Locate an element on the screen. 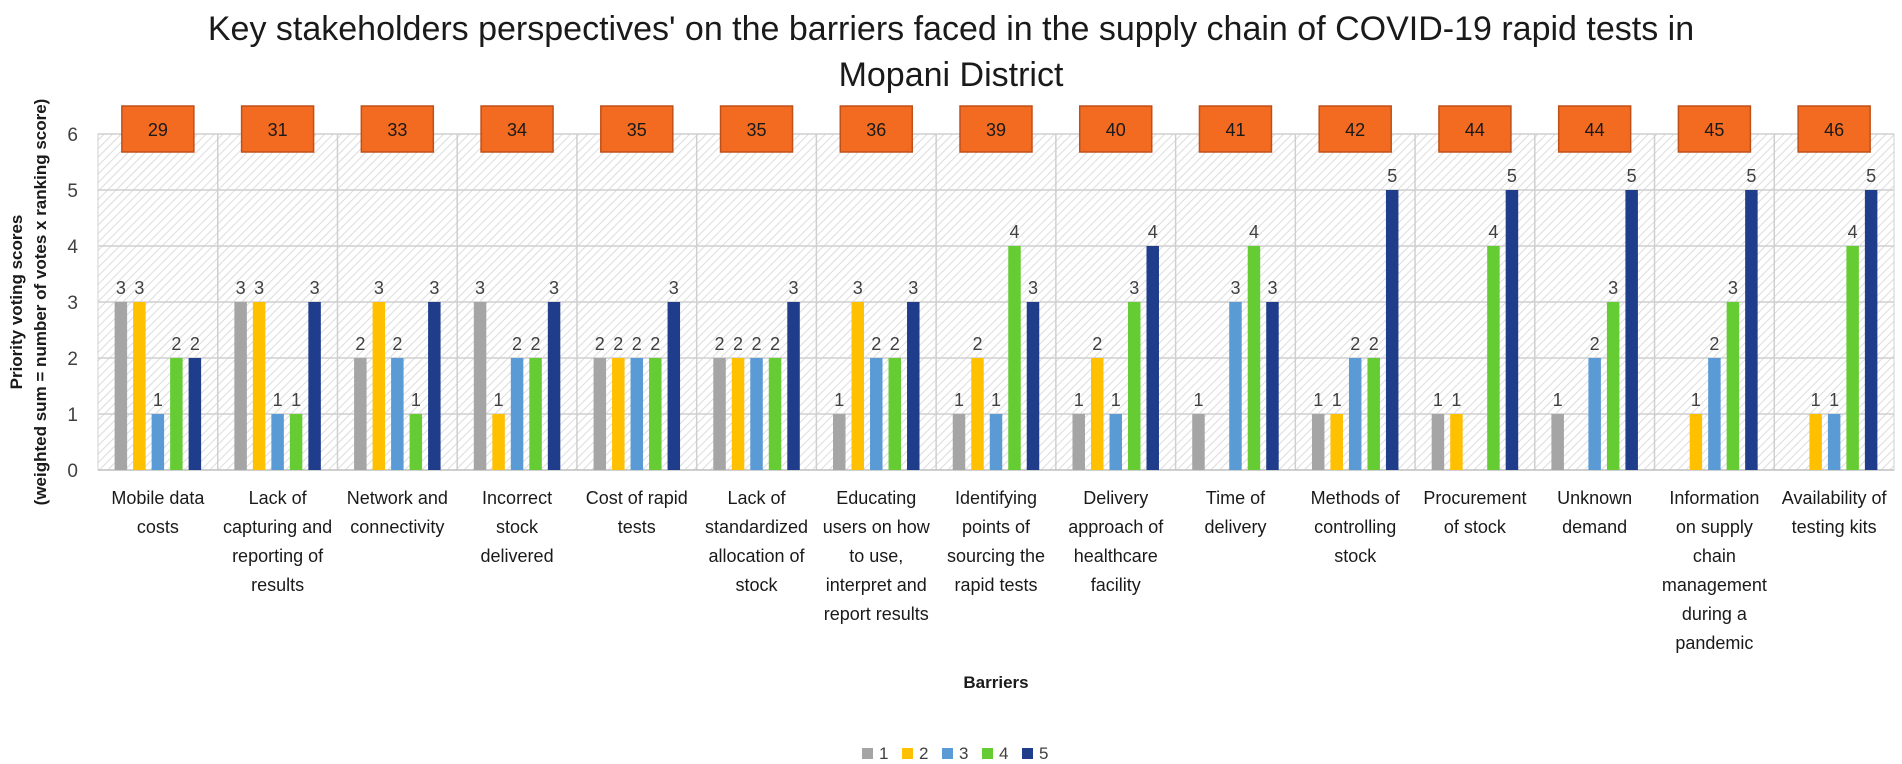 This screenshot has height=764, width=1902. total-score-label: 35 is located at coordinates (757, 130).